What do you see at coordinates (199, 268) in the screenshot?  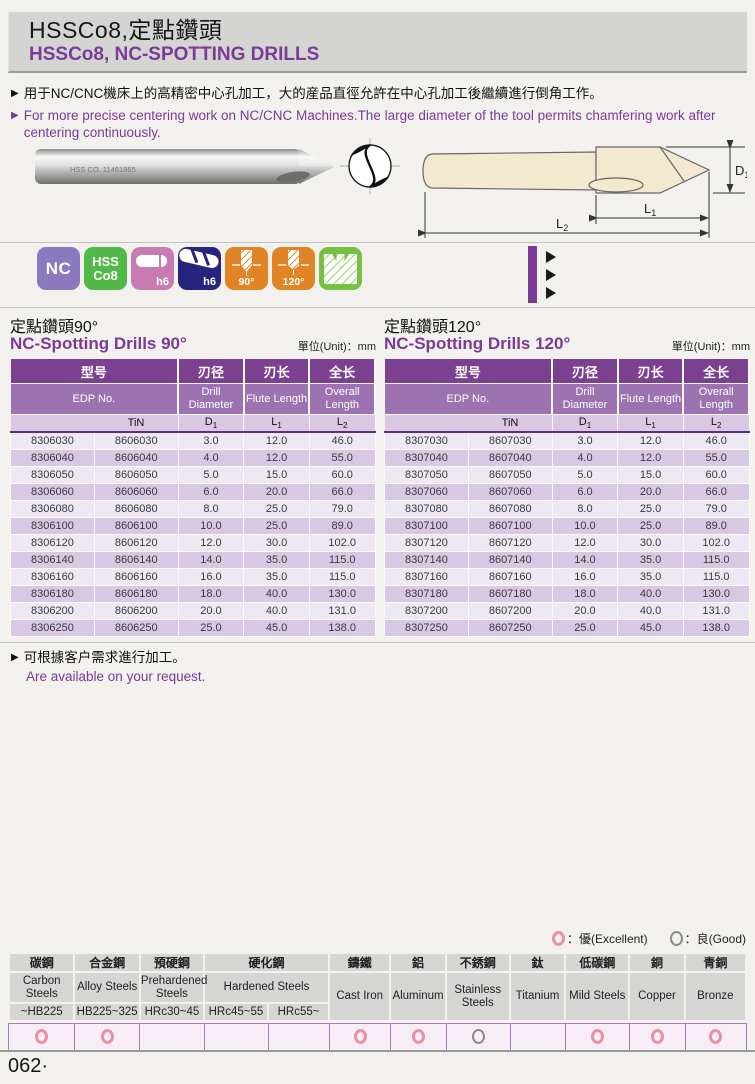 I see `feature-icons-row: NC HSS Co8 h6 h6` at bounding box center [199, 268].